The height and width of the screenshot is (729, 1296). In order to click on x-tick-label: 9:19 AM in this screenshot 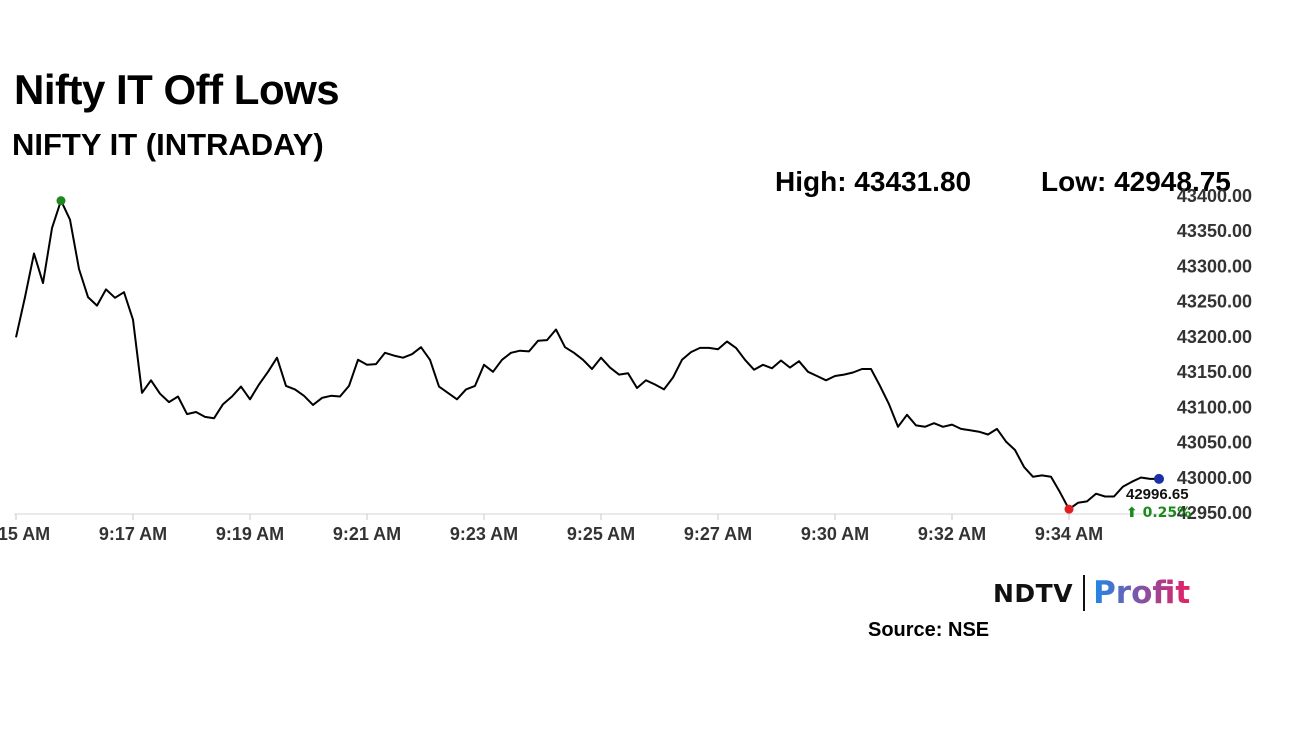, I will do `click(250, 534)`.